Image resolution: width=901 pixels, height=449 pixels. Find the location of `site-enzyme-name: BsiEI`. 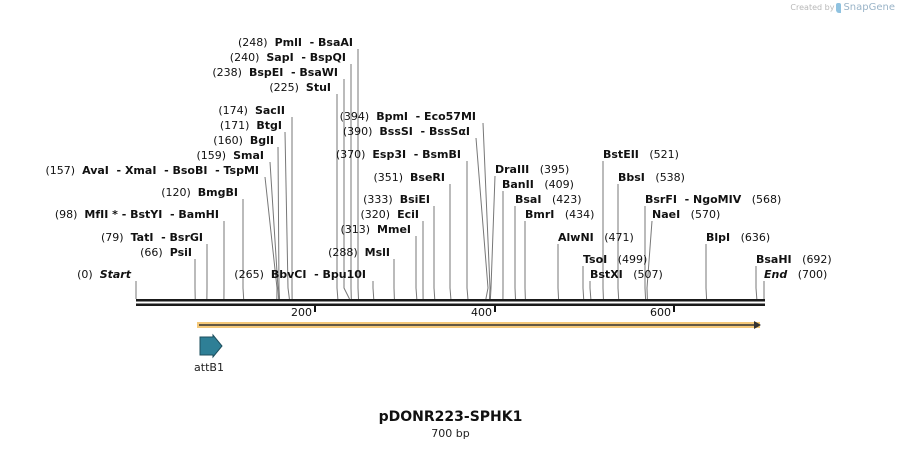

site-enzyme-name: BsiEI is located at coordinates (415, 199).